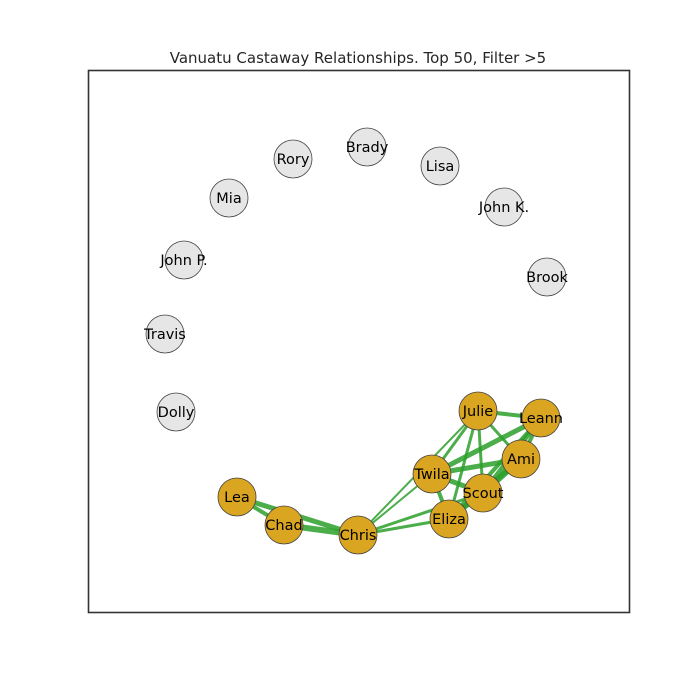 This screenshot has width=700, height=700. I want to click on node-label: Lea, so click(237, 498).